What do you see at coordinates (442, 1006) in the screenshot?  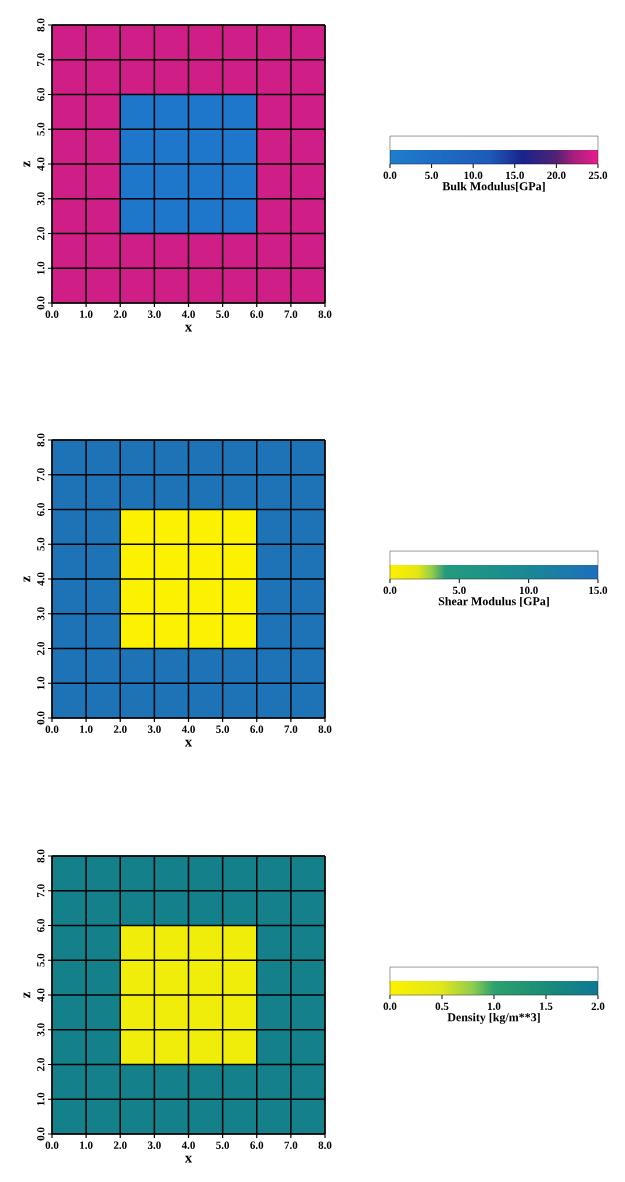 I see `color-bar-label: 0.5` at bounding box center [442, 1006].